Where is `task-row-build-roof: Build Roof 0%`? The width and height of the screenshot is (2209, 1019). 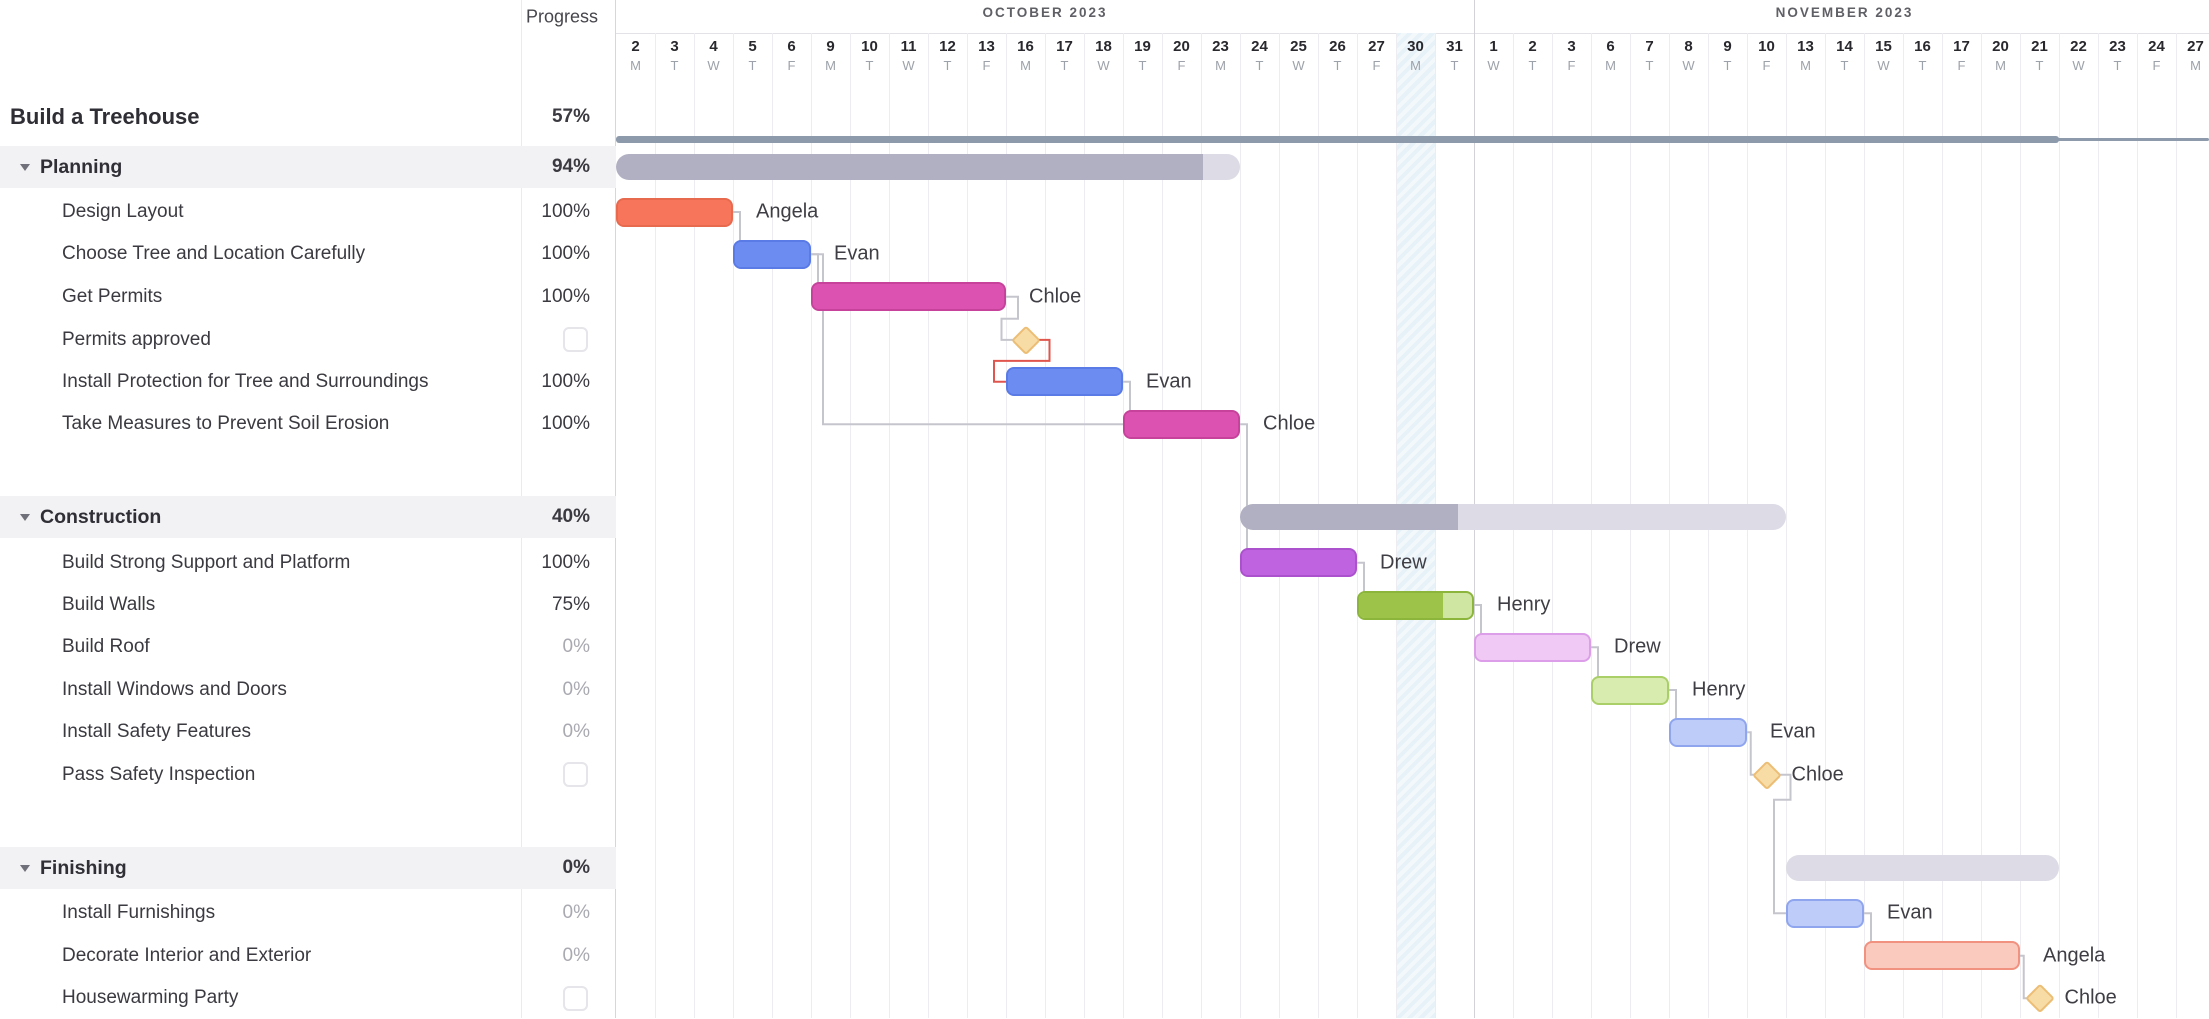 task-row-build-roof: Build Roof 0% is located at coordinates (308, 647).